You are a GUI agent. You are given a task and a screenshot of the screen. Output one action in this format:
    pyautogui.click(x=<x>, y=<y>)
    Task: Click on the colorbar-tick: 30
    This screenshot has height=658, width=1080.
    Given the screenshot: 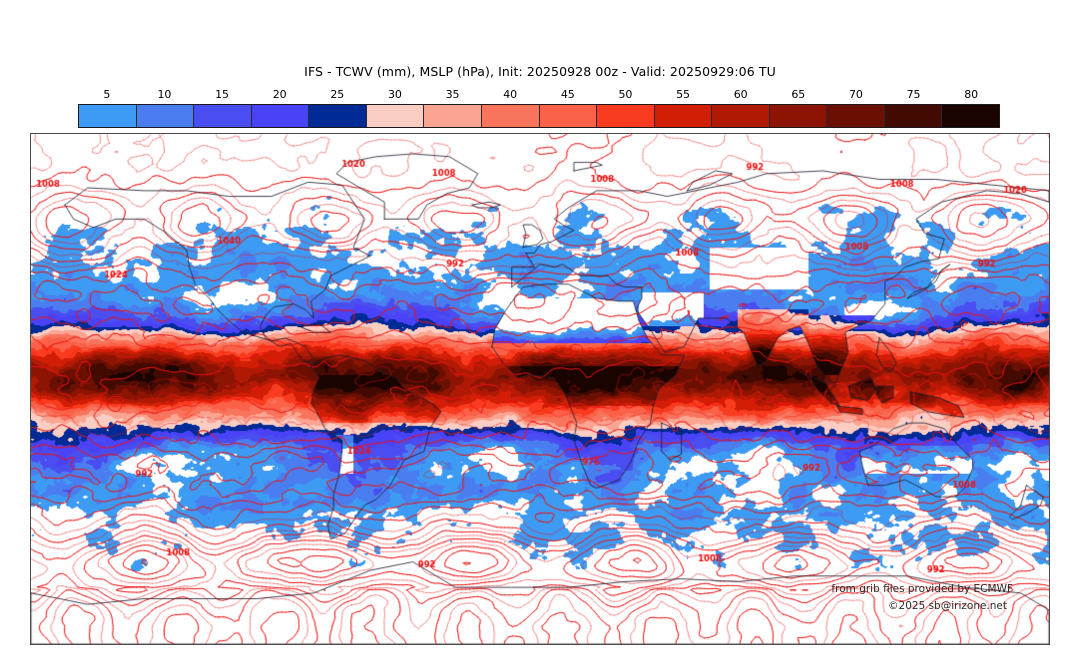 What is the action you would take?
    pyautogui.click(x=394, y=94)
    